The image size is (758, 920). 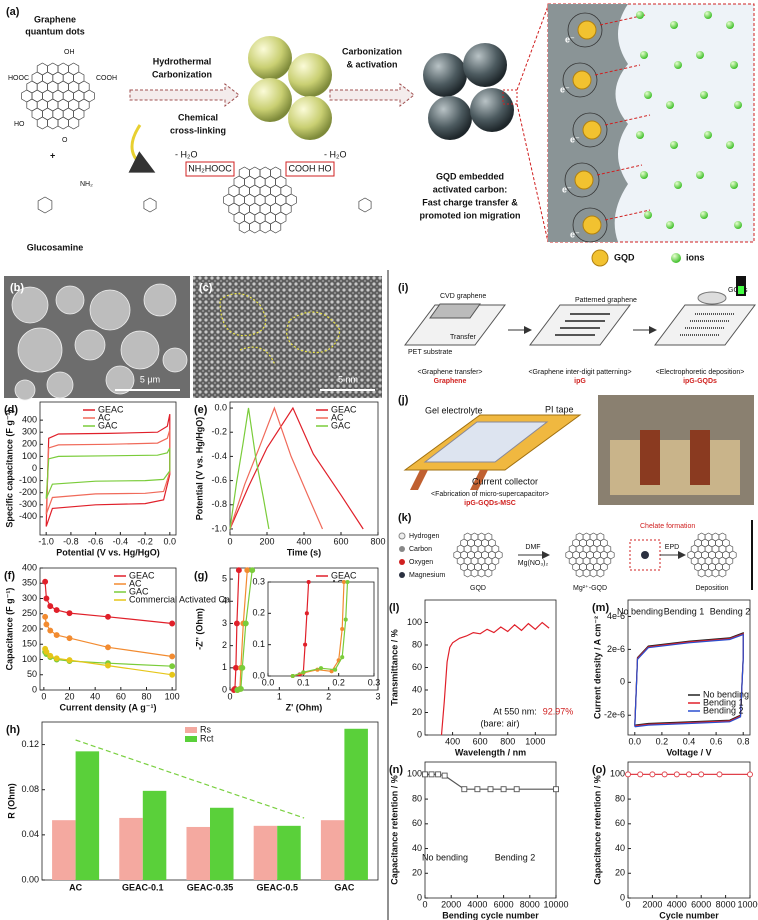 What do you see at coordinates (558, 711) in the screenshot?
I see `annotation: 92.97%` at bounding box center [558, 711].